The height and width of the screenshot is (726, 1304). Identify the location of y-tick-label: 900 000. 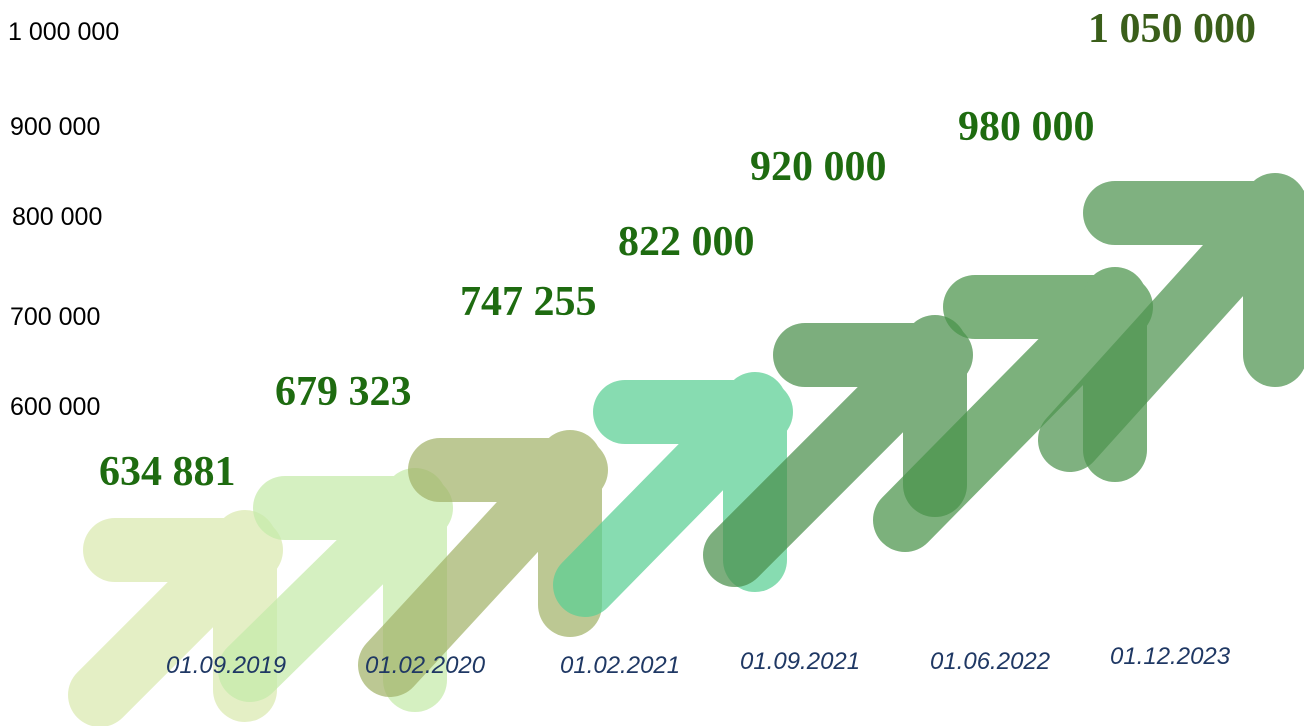
(55, 127).